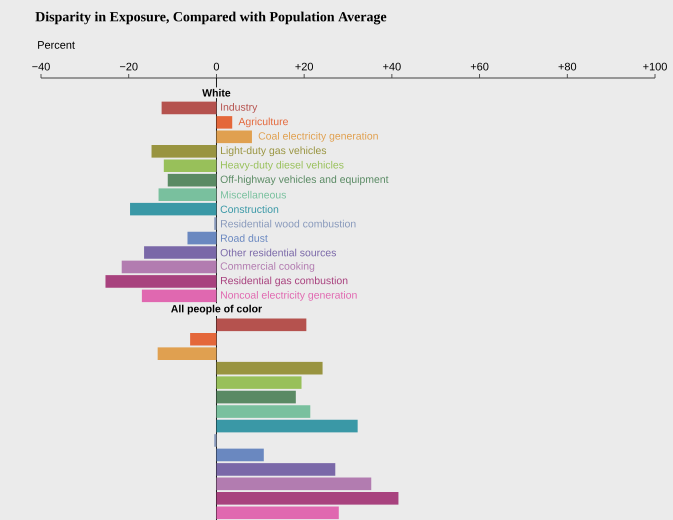  Describe the element at coordinates (56, 44) in the screenshot. I see `x-axis-title: Percent` at that location.